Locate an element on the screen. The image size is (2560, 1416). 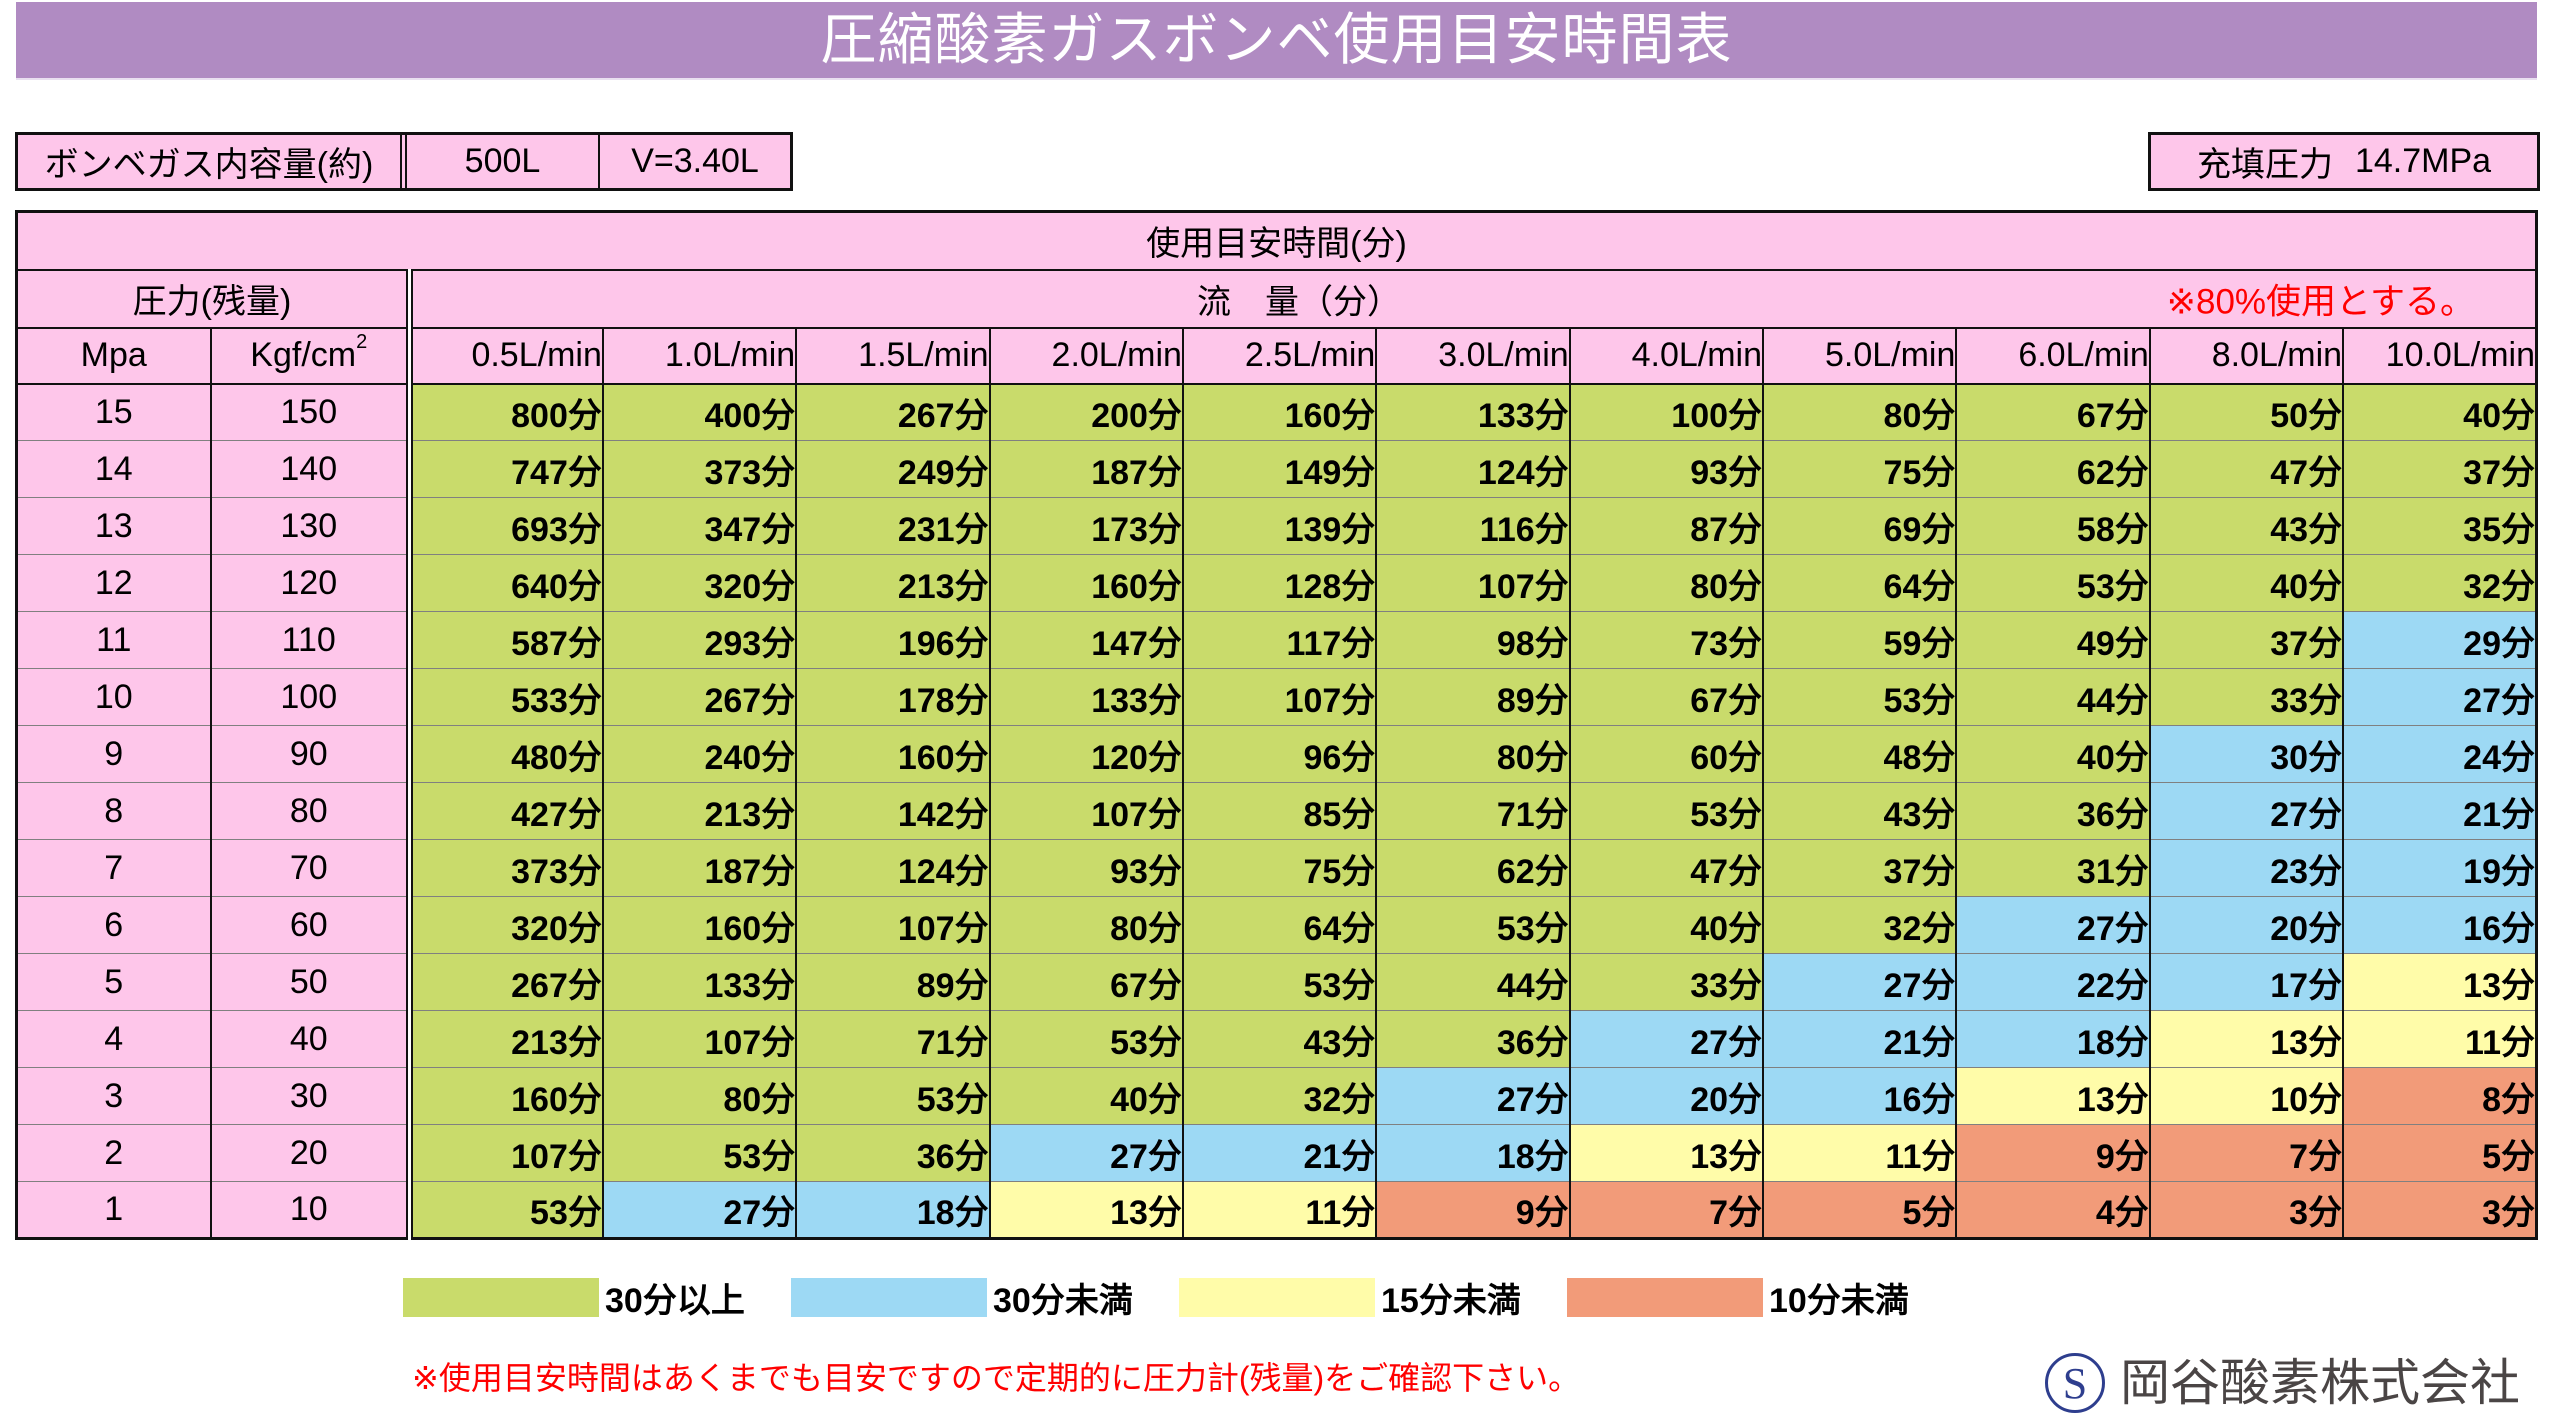
time-cell: 87分 is located at coordinates (1666, 526).